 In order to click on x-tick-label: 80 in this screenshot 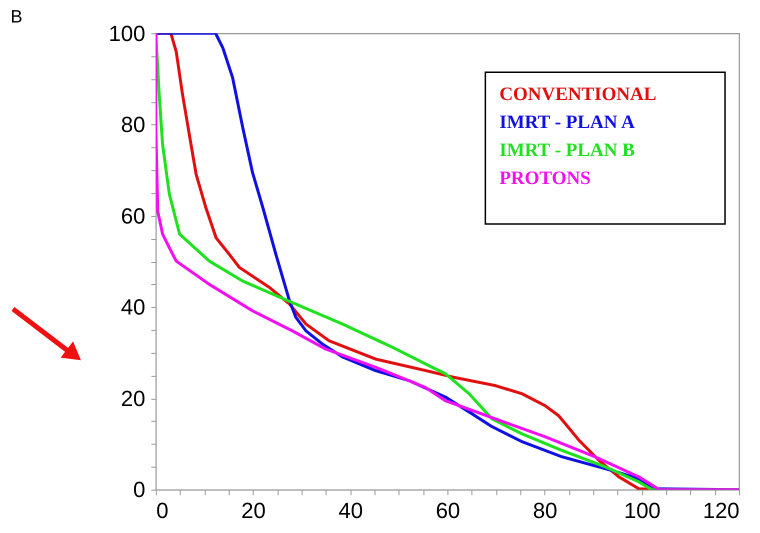, I will do `click(545, 511)`.